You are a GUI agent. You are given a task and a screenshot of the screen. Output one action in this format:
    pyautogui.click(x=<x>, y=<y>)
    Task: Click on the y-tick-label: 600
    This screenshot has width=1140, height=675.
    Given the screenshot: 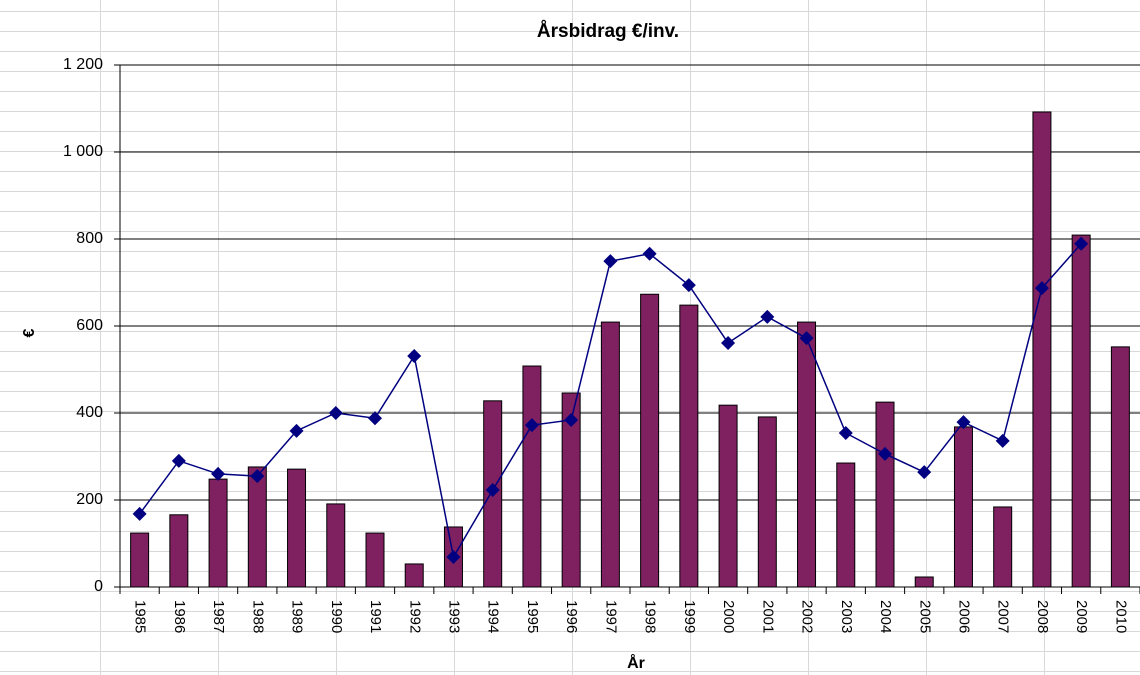 What is the action you would take?
    pyautogui.click(x=89, y=325)
    